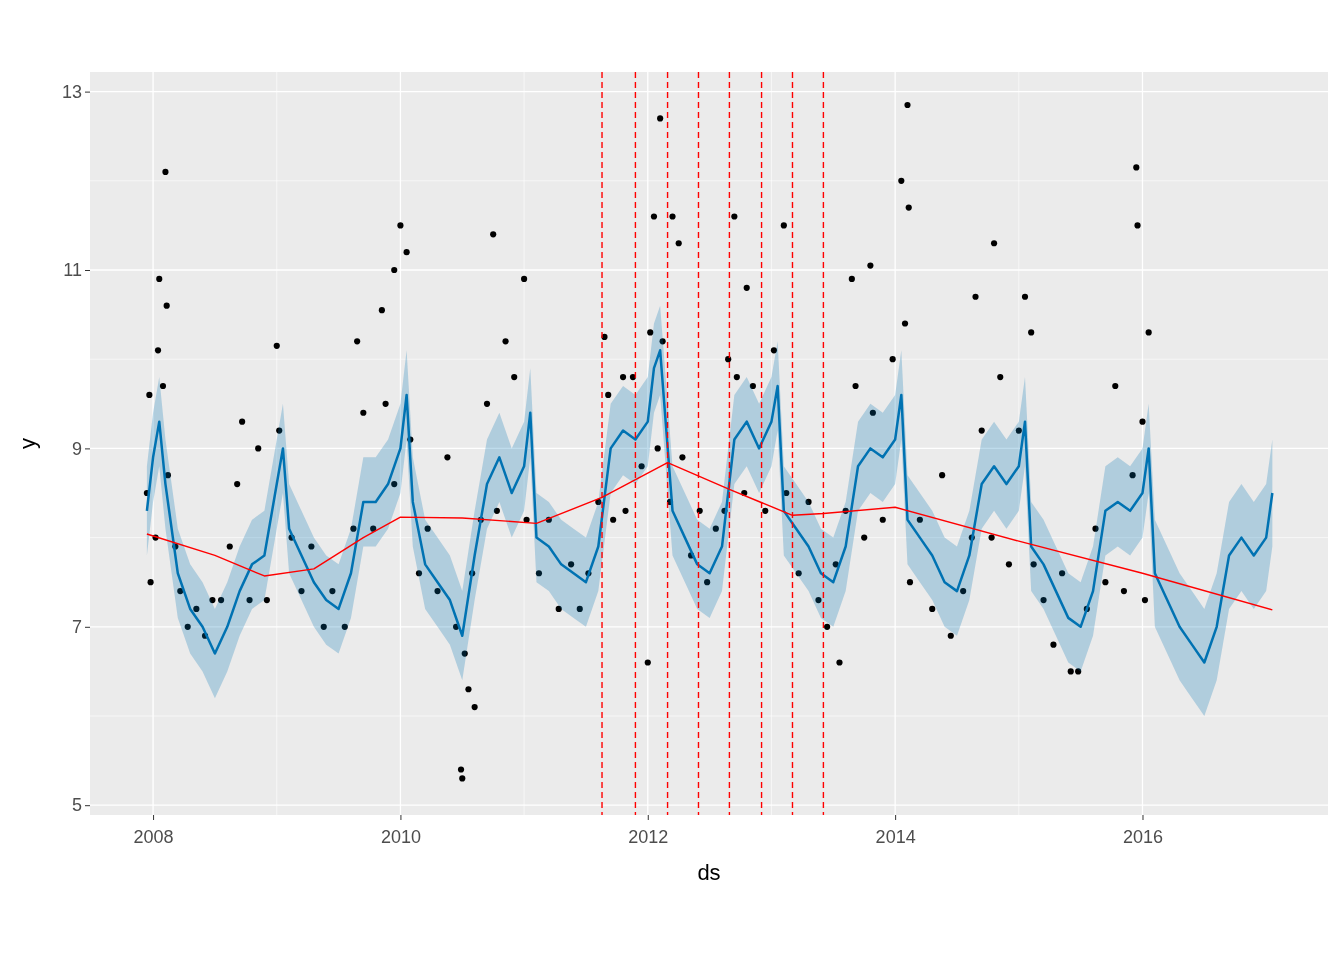  What do you see at coordinates (153, 836) in the screenshot?
I see `x-tick-label: 2008` at bounding box center [153, 836].